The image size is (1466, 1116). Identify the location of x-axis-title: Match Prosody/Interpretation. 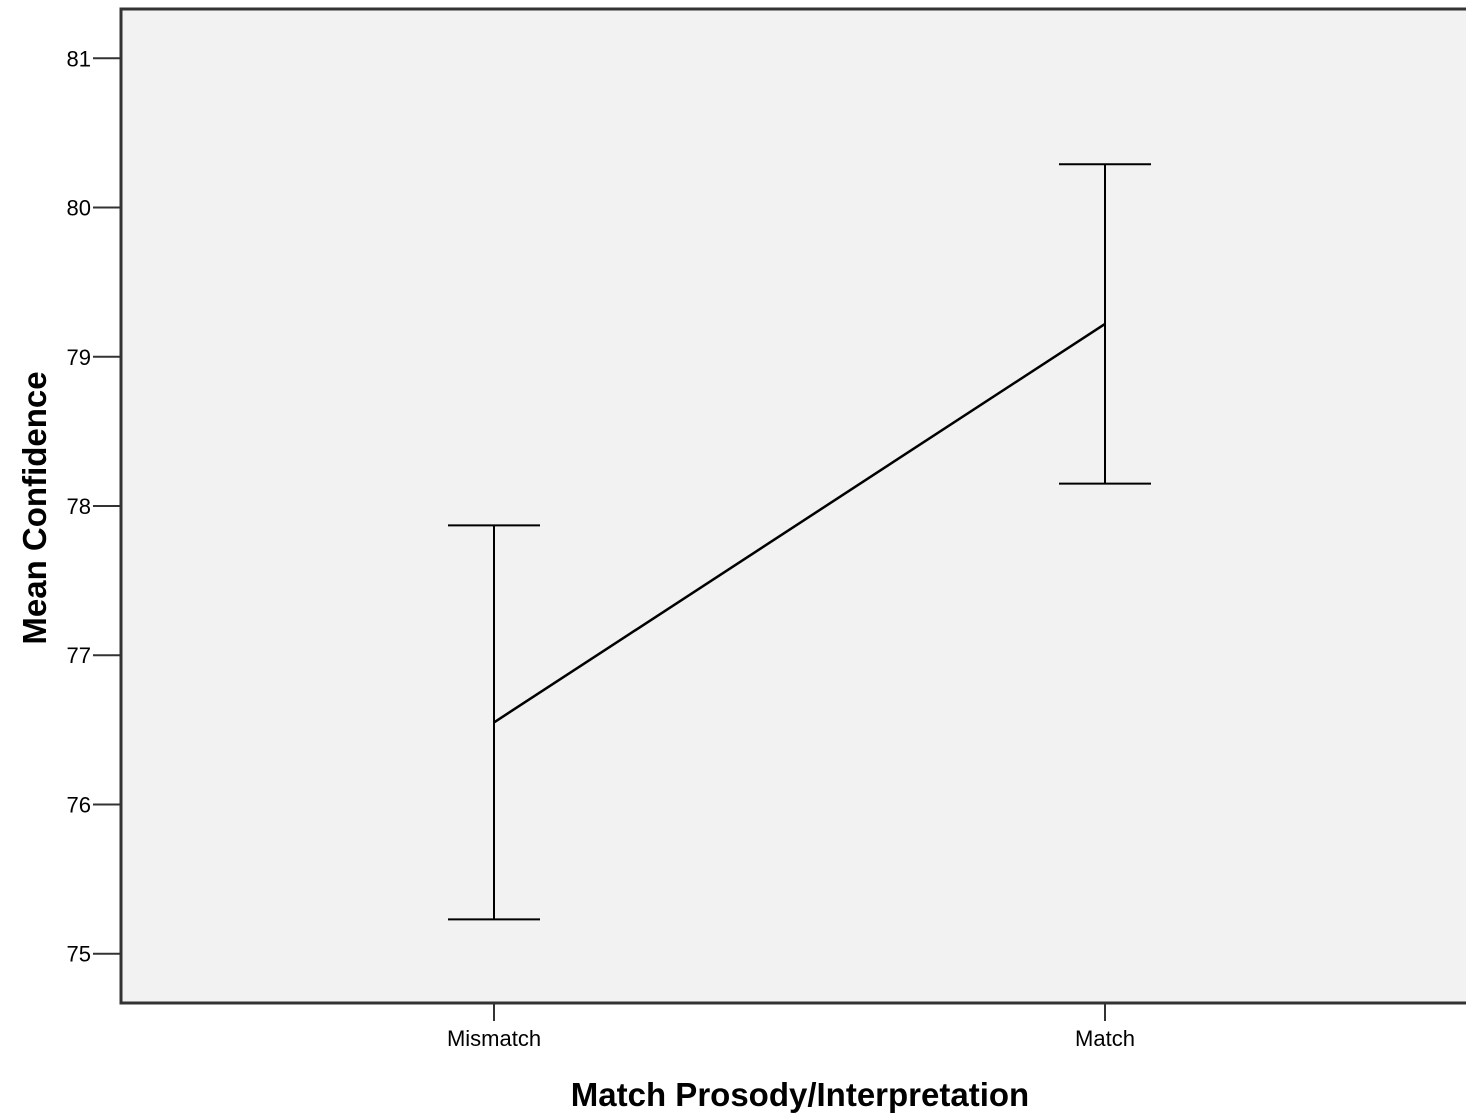
(800, 1094).